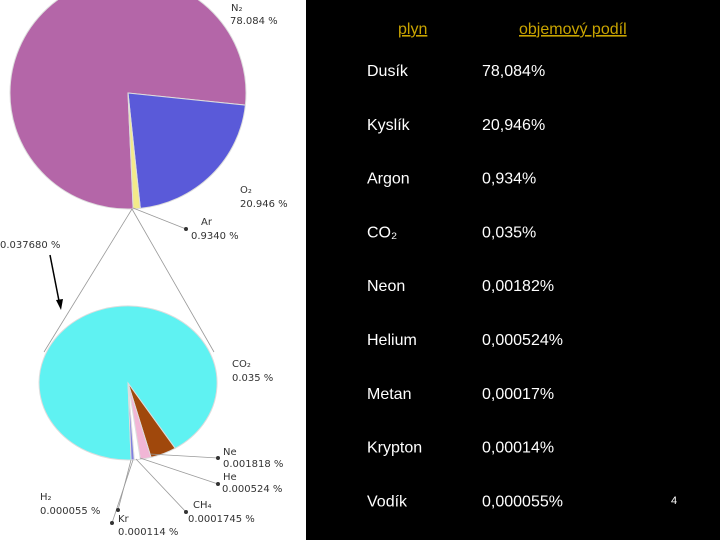  Describe the element at coordinates (46, 497) in the screenshot. I see `label: H₂` at that location.